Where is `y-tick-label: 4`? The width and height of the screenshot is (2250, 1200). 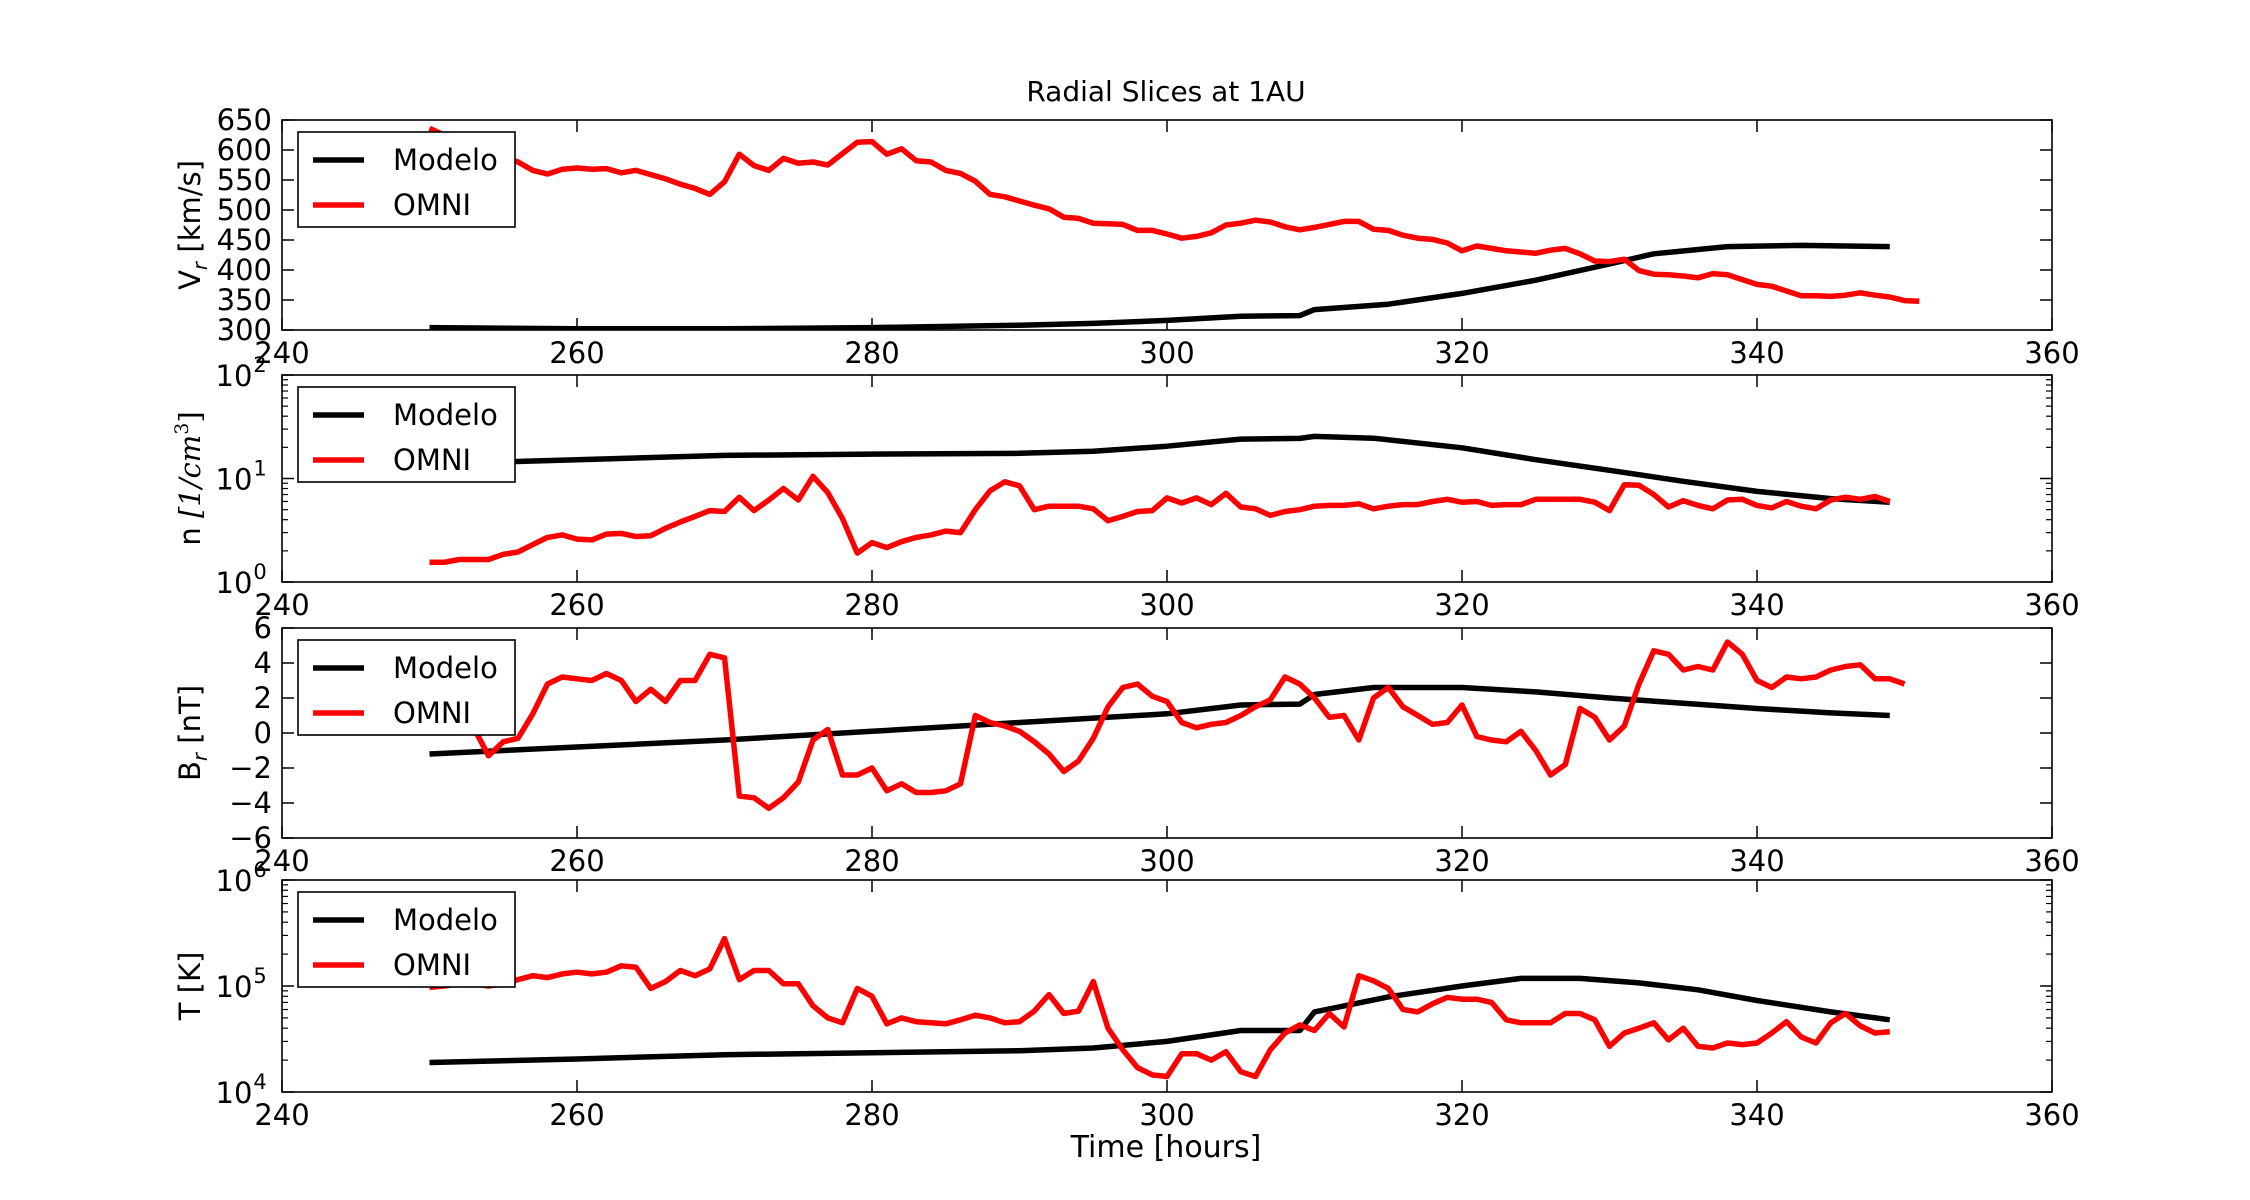
y-tick-label: 4 is located at coordinates (263, 663).